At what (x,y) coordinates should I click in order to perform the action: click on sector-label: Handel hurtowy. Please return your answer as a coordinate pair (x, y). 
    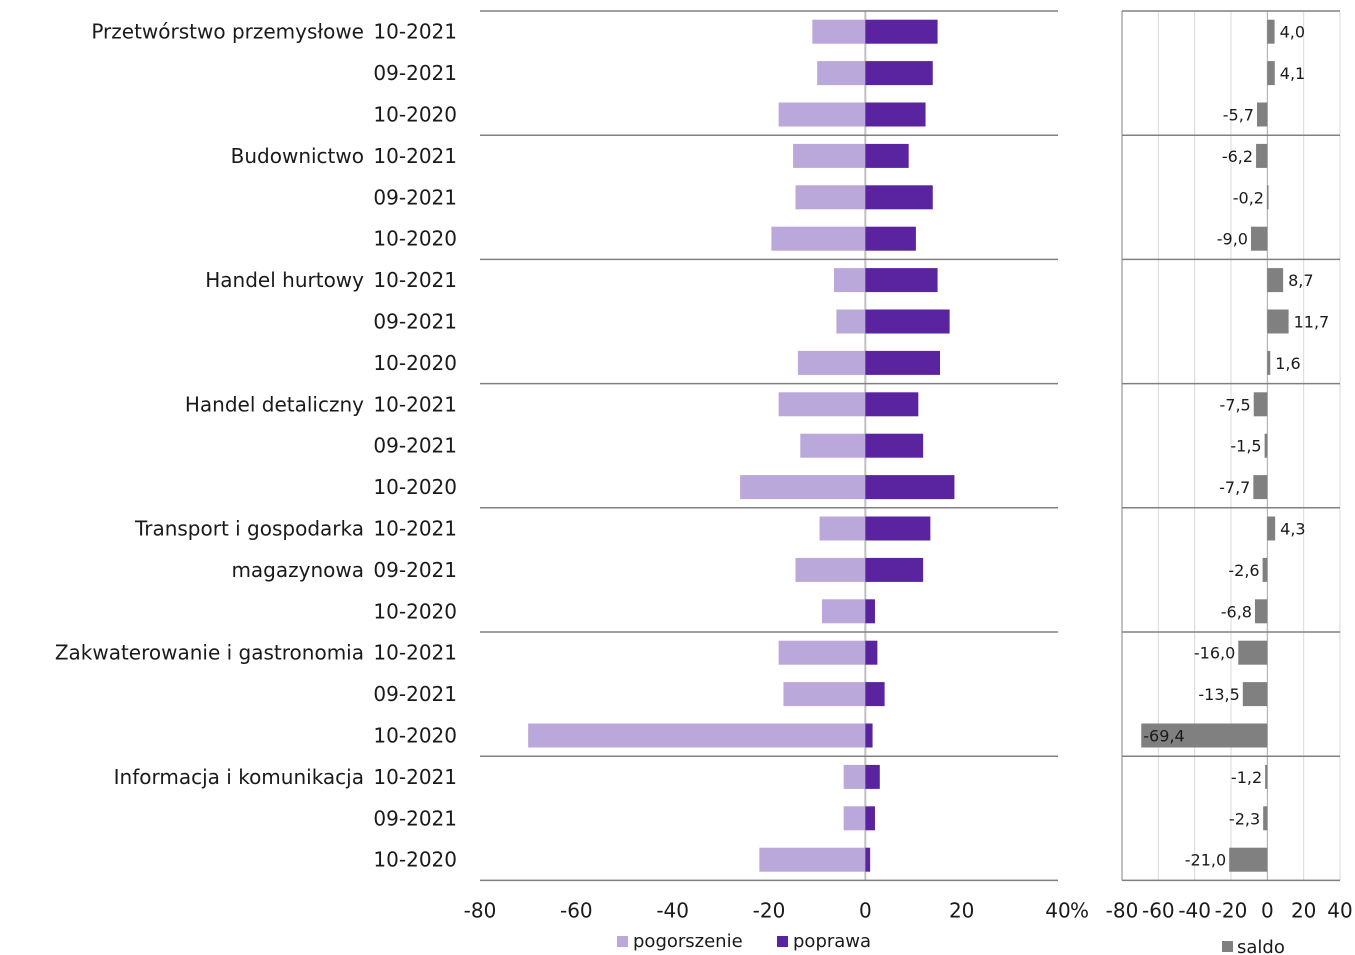
    Looking at the image, I should click on (284, 280).